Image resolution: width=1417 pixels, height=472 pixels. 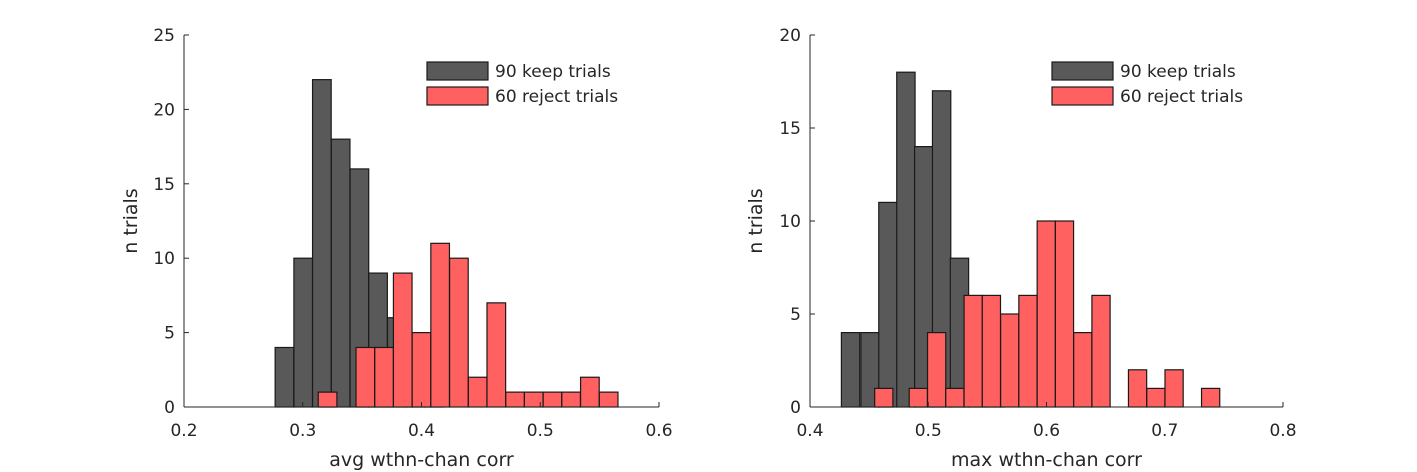 I want to click on x-tick-label: 0.8, so click(x=1282, y=431).